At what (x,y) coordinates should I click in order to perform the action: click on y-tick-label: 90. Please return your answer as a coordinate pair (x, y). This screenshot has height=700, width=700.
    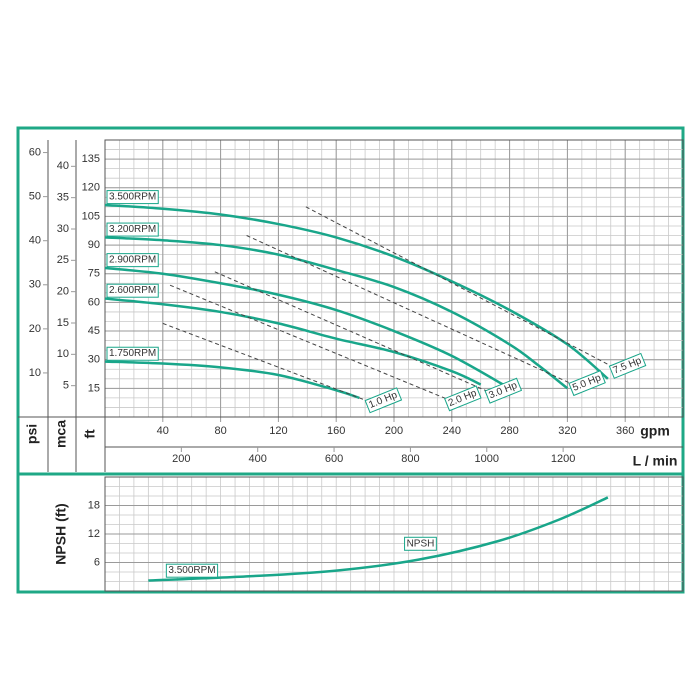
    Looking at the image, I should click on (94, 245).